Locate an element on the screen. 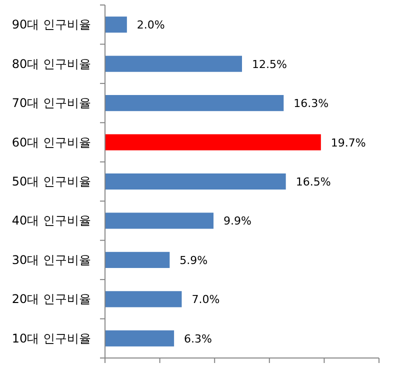  data-label: 2.0% is located at coordinates (150, 25).